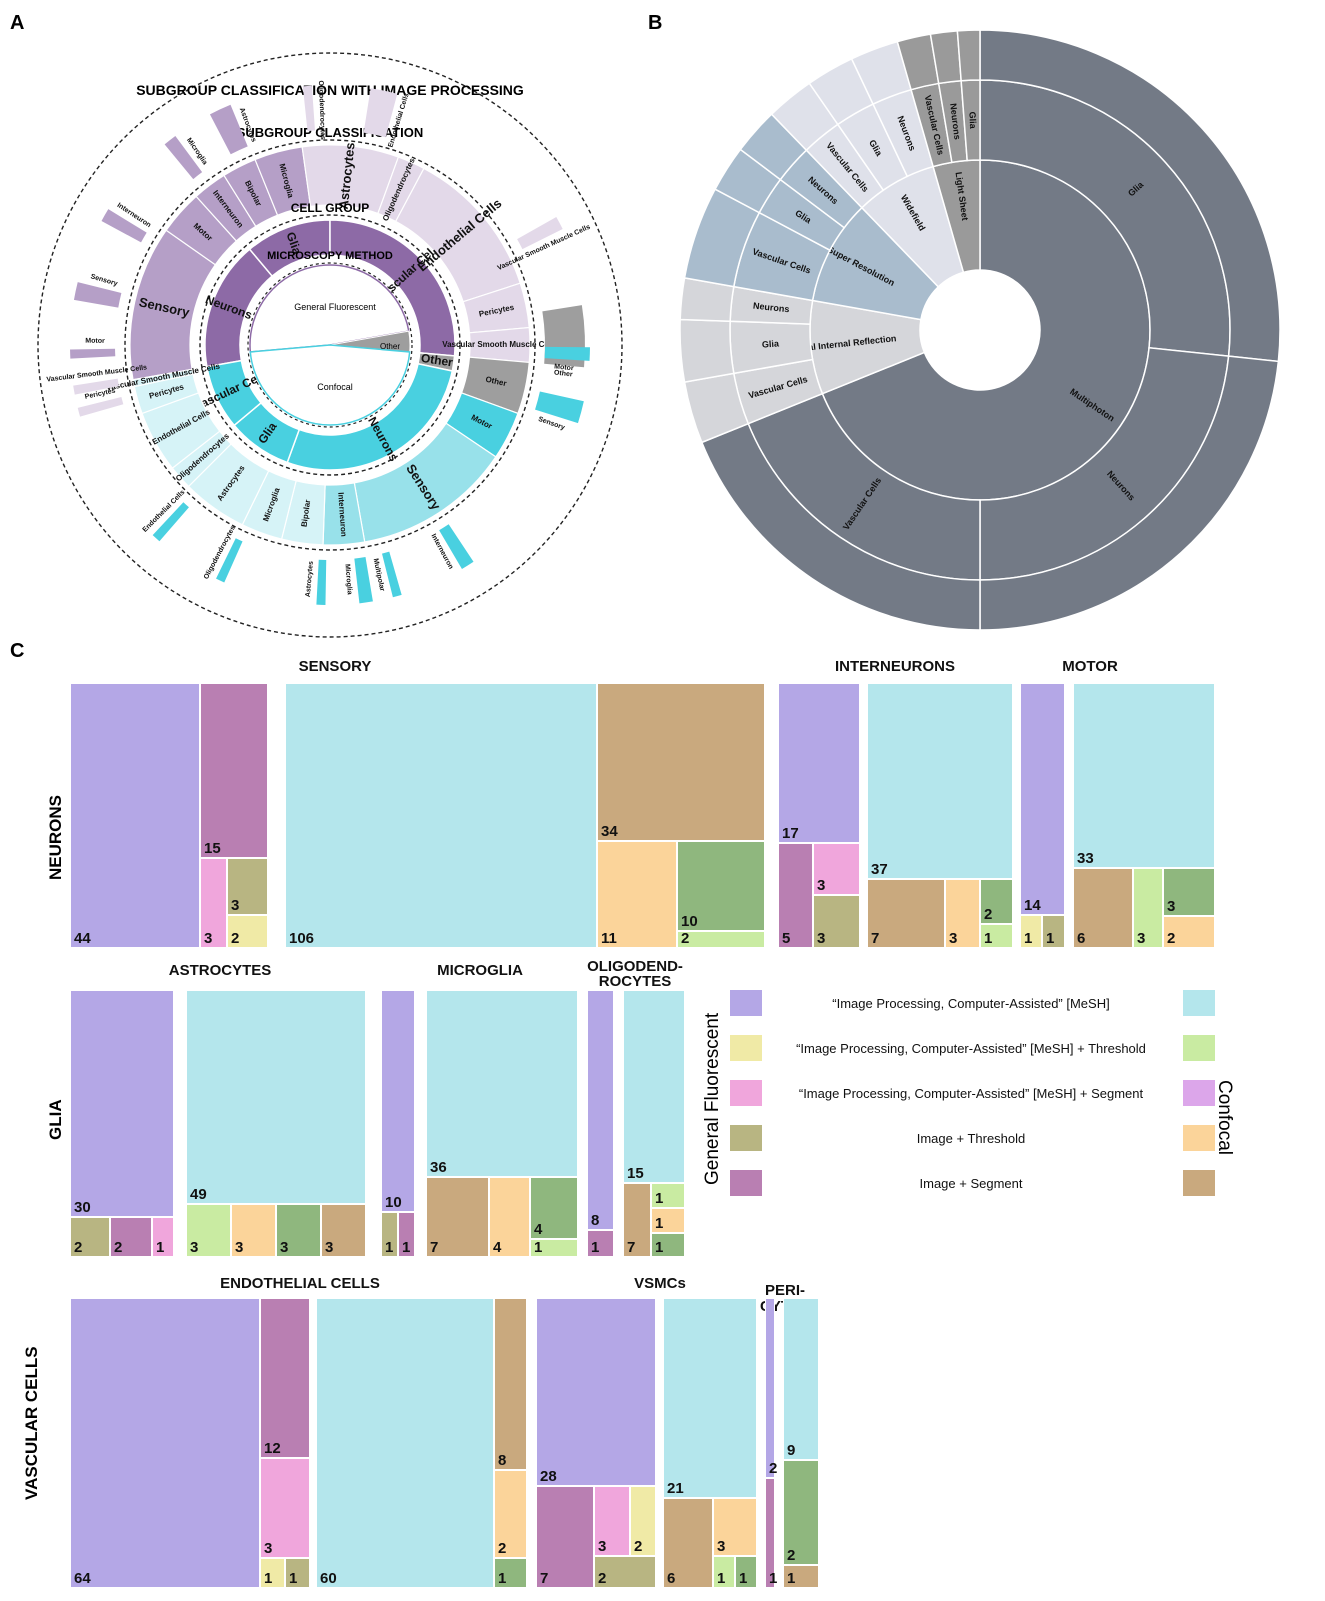 This screenshot has height=1601, width=1325. I want to click on treemap-value: 49, so click(198, 1194).